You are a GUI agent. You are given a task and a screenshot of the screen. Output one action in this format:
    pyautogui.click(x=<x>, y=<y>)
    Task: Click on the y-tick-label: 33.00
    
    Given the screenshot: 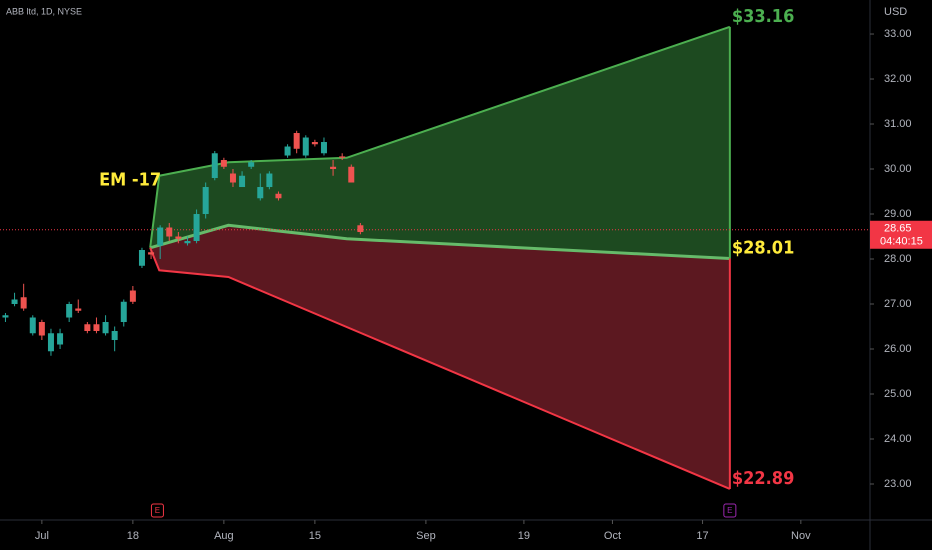 What is the action you would take?
    pyautogui.click(x=898, y=34)
    